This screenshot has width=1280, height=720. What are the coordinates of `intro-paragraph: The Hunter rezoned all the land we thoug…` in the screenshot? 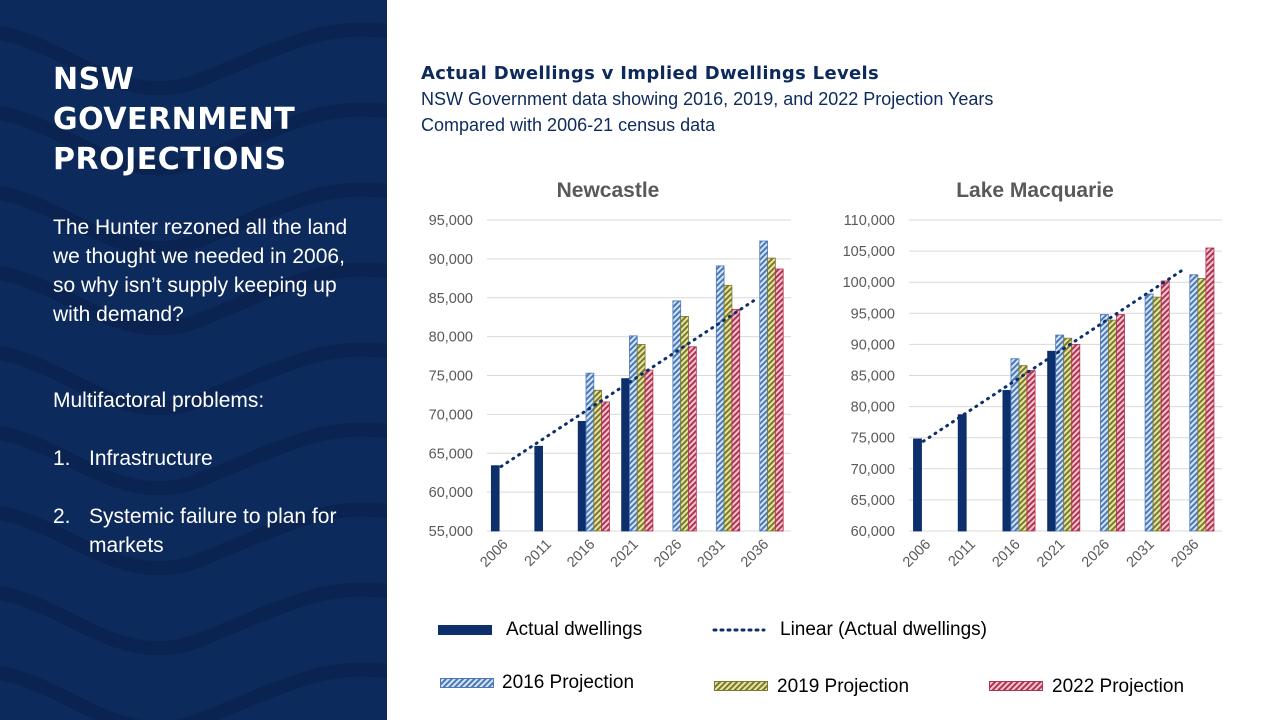 It's located at (200, 271).